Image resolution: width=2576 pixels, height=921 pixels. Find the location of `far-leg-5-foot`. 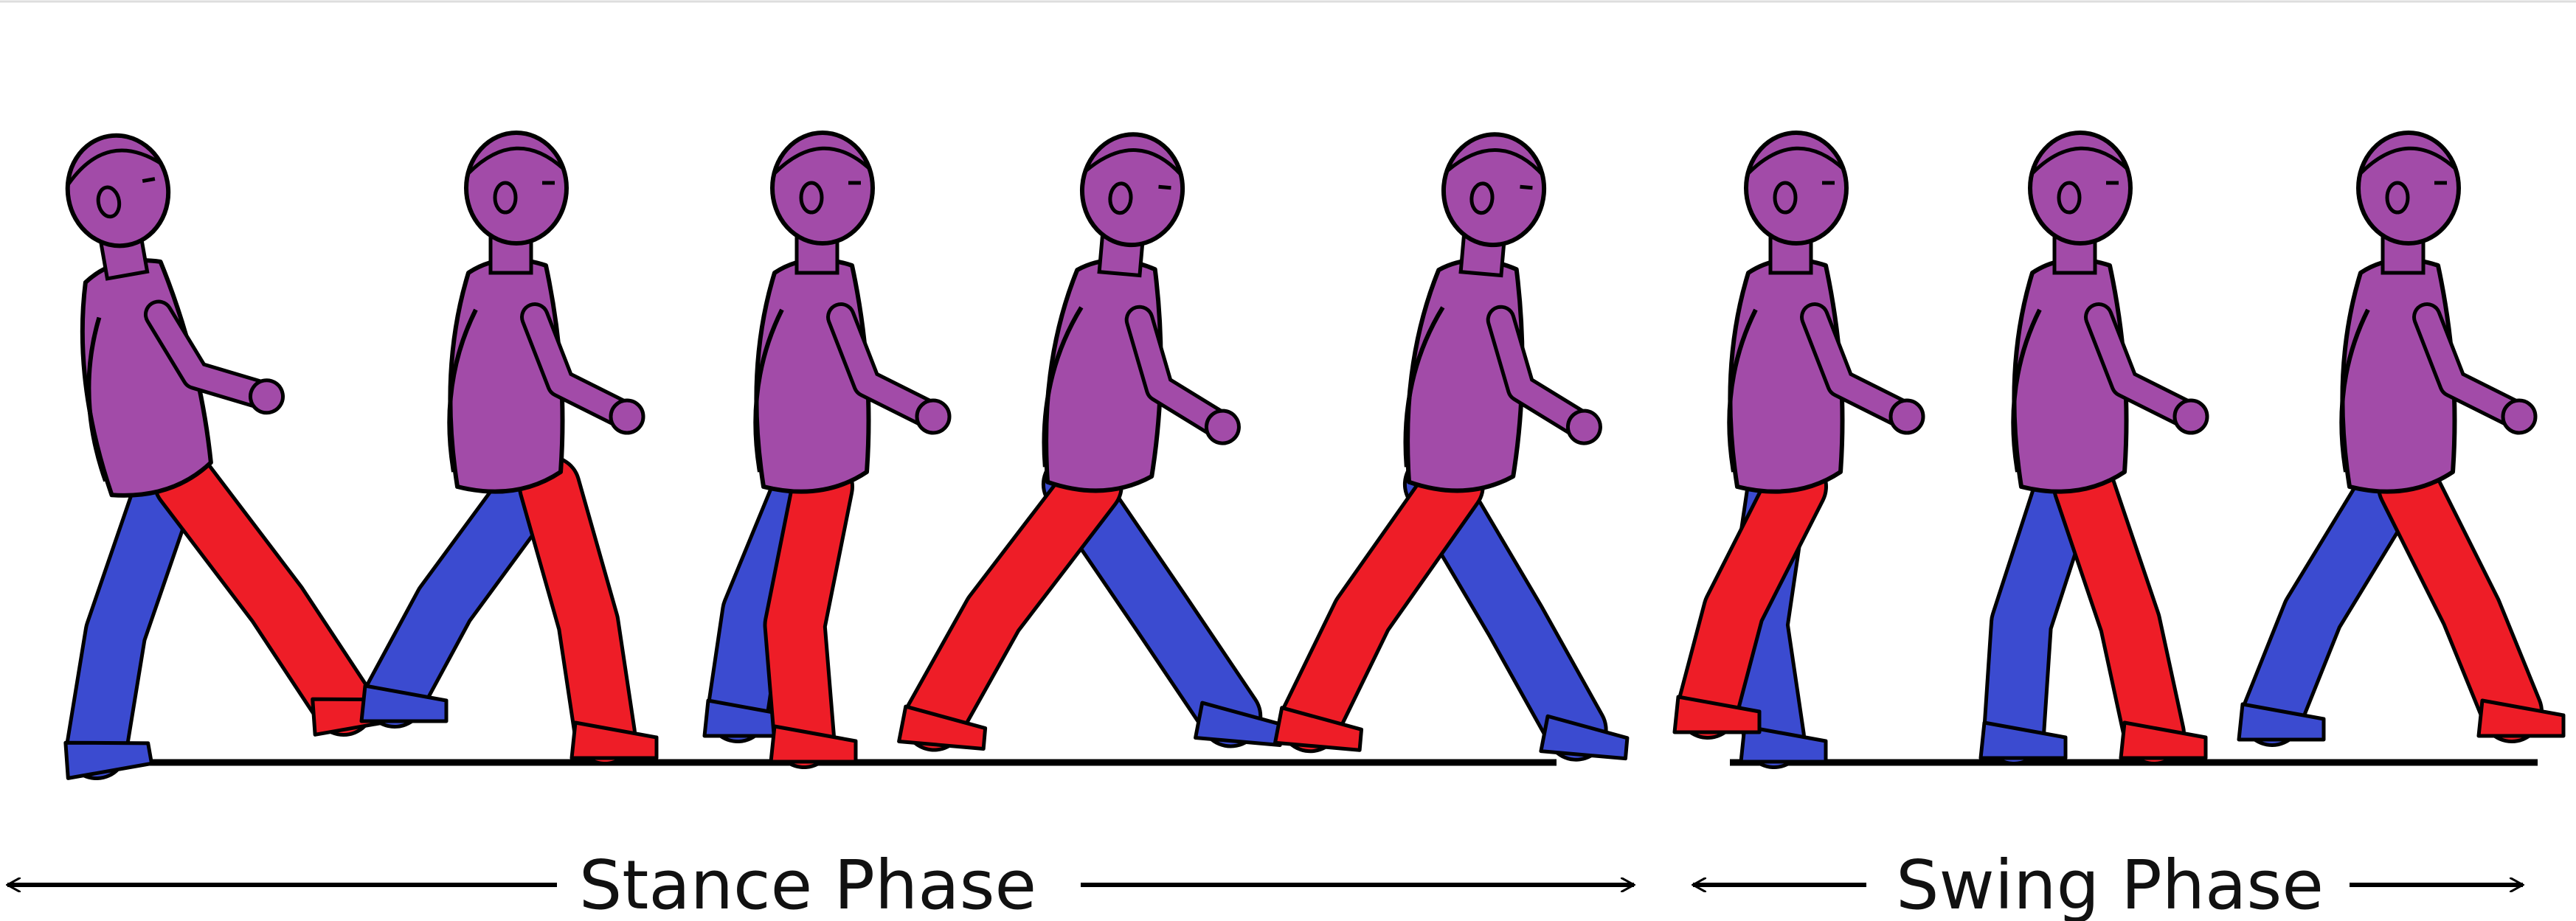

far-leg-5-foot is located at coordinates (1585, 737).